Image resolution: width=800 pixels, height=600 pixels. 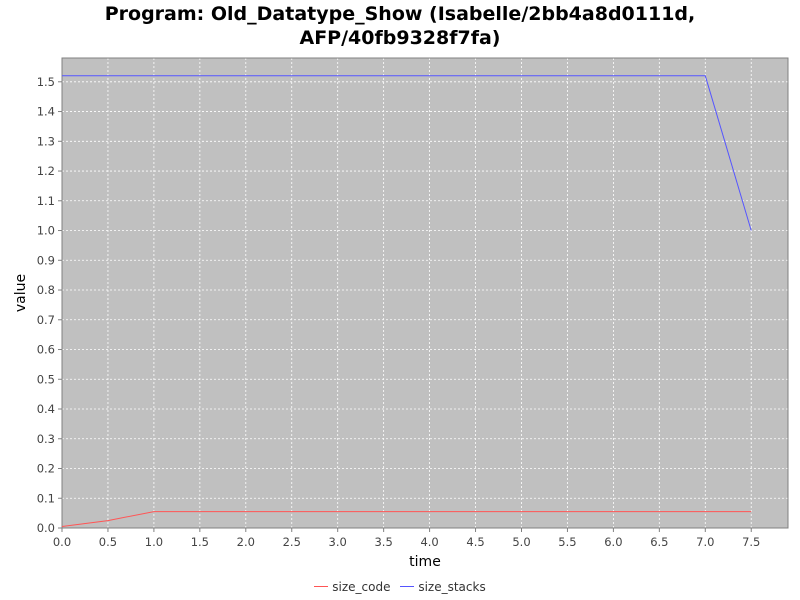 What do you see at coordinates (383, 542) in the screenshot?
I see `x-tick-label: 3.5` at bounding box center [383, 542].